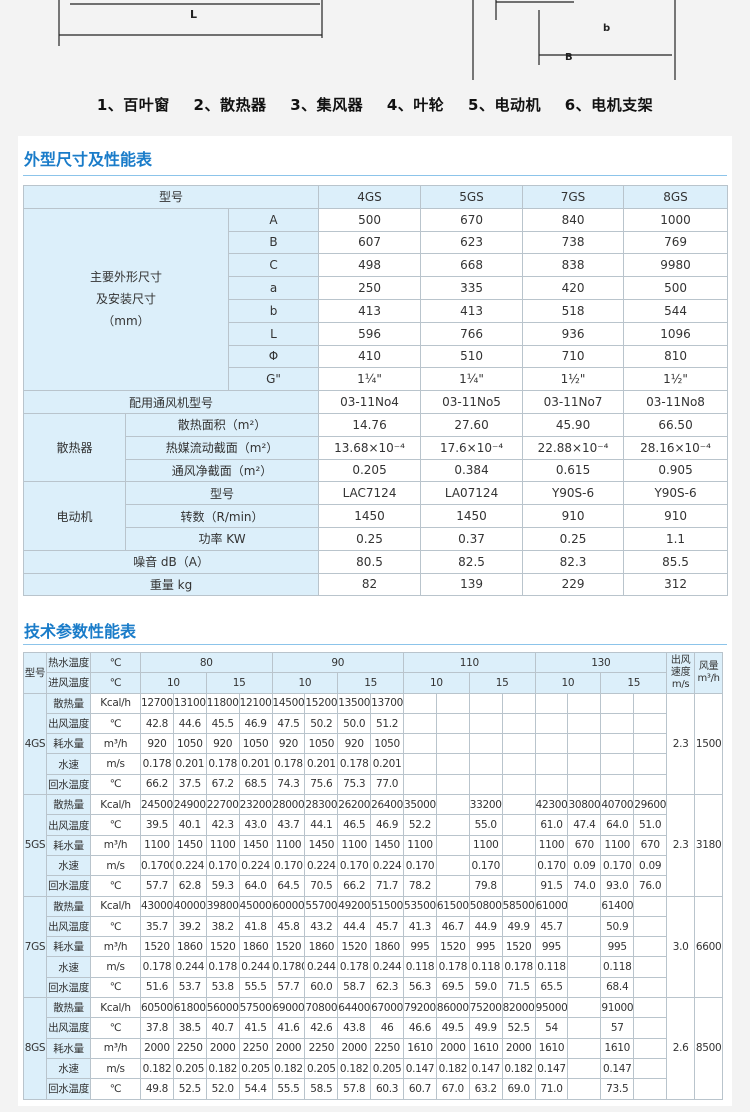 The image size is (750, 1112). I want to click on dimension-diagram: L b B, so click(367, 40).